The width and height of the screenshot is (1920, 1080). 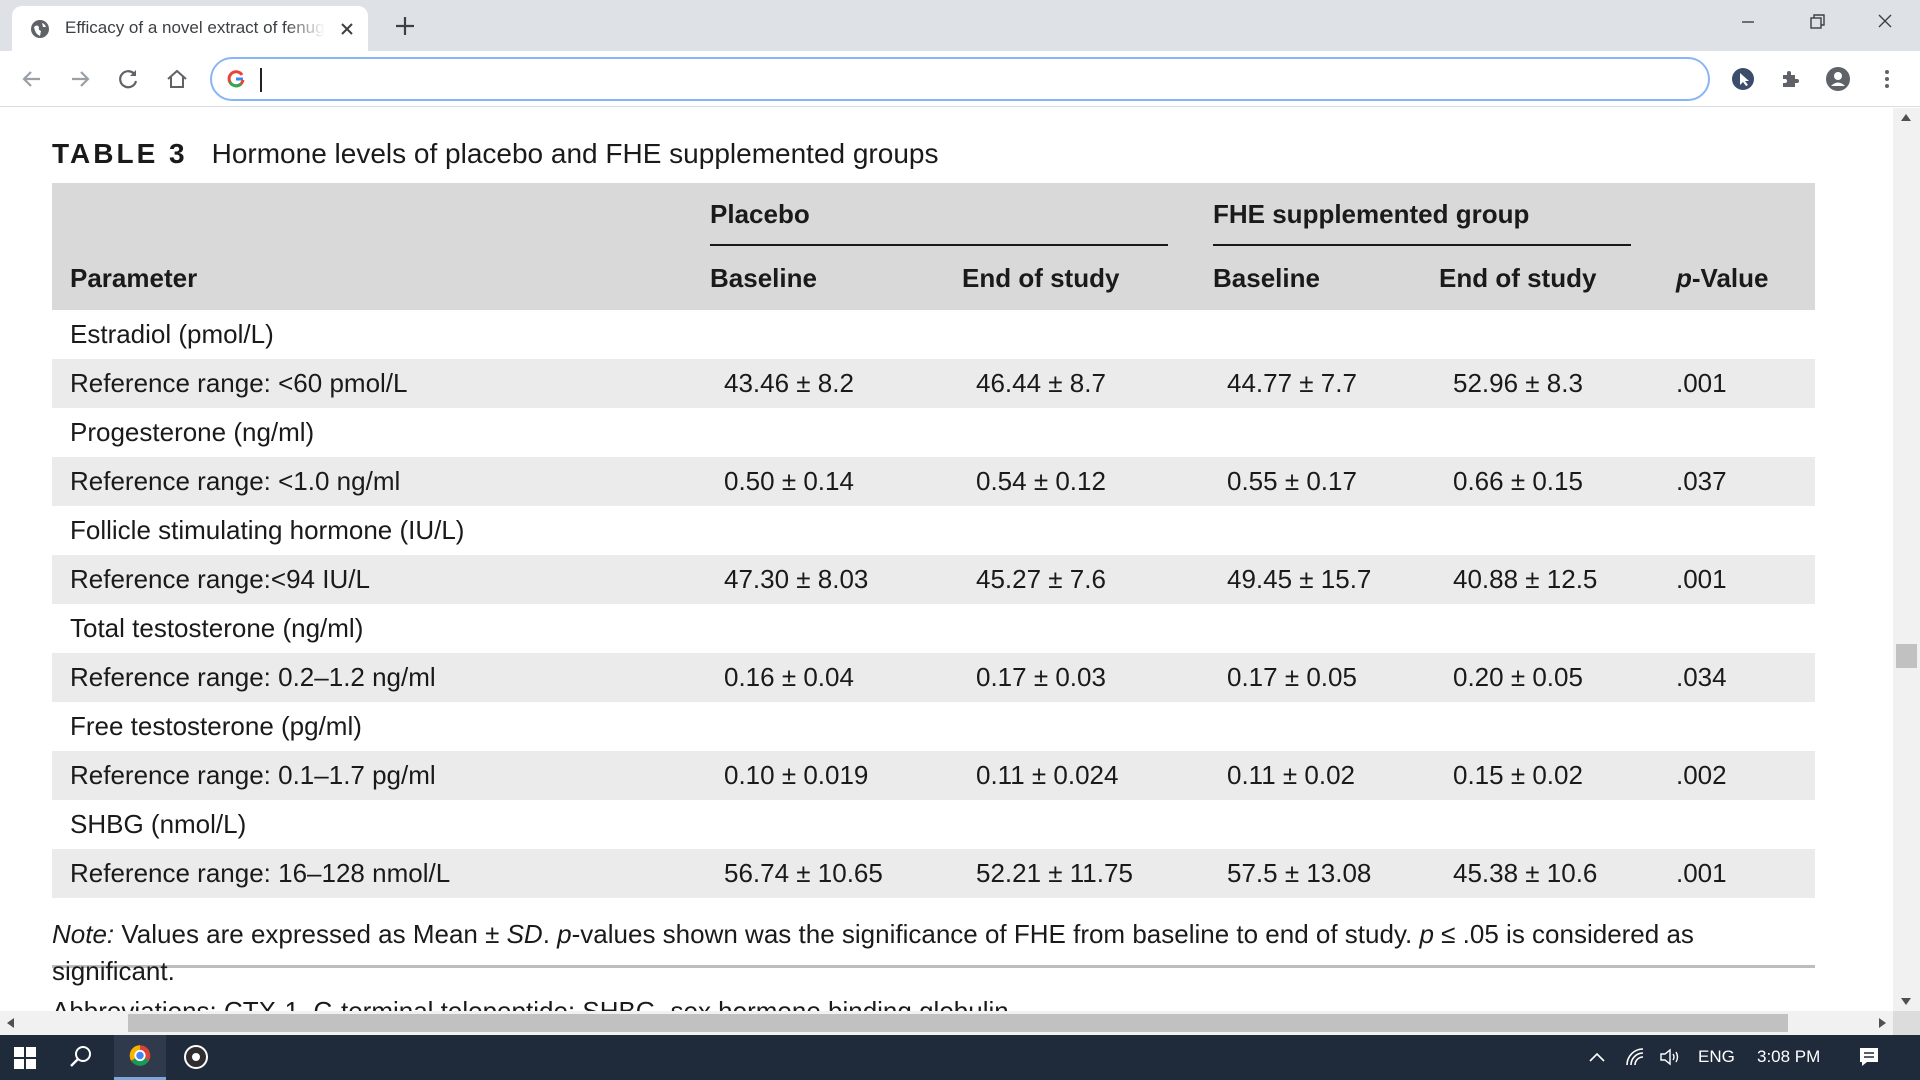 What do you see at coordinates (1790, 79) in the screenshot?
I see `puzzle-icon` at bounding box center [1790, 79].